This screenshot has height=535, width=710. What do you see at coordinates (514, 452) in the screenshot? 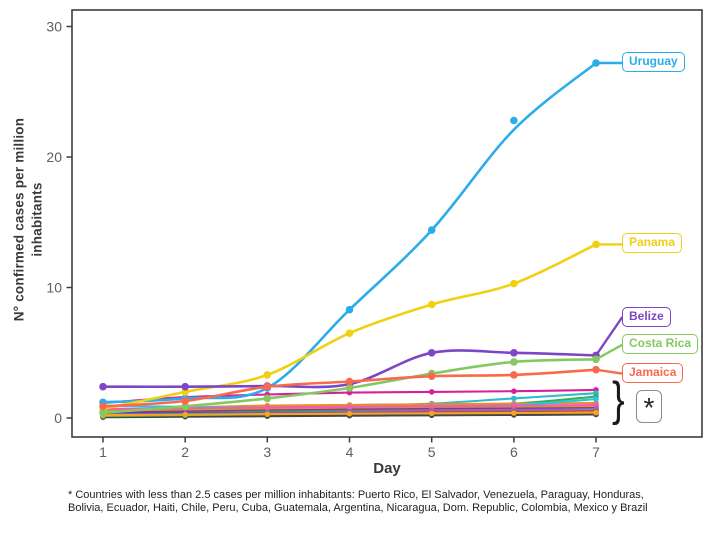
I see `x-tick-label: 6` at bounding box center [514, 452].